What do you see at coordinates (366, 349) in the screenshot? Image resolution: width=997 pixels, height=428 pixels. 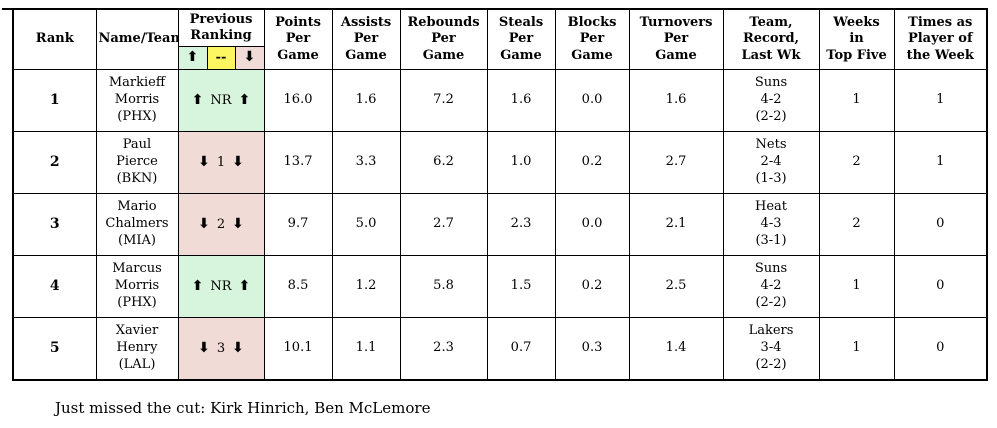 I see `apg-cell: 1.1` at bounding box center [366, 349].